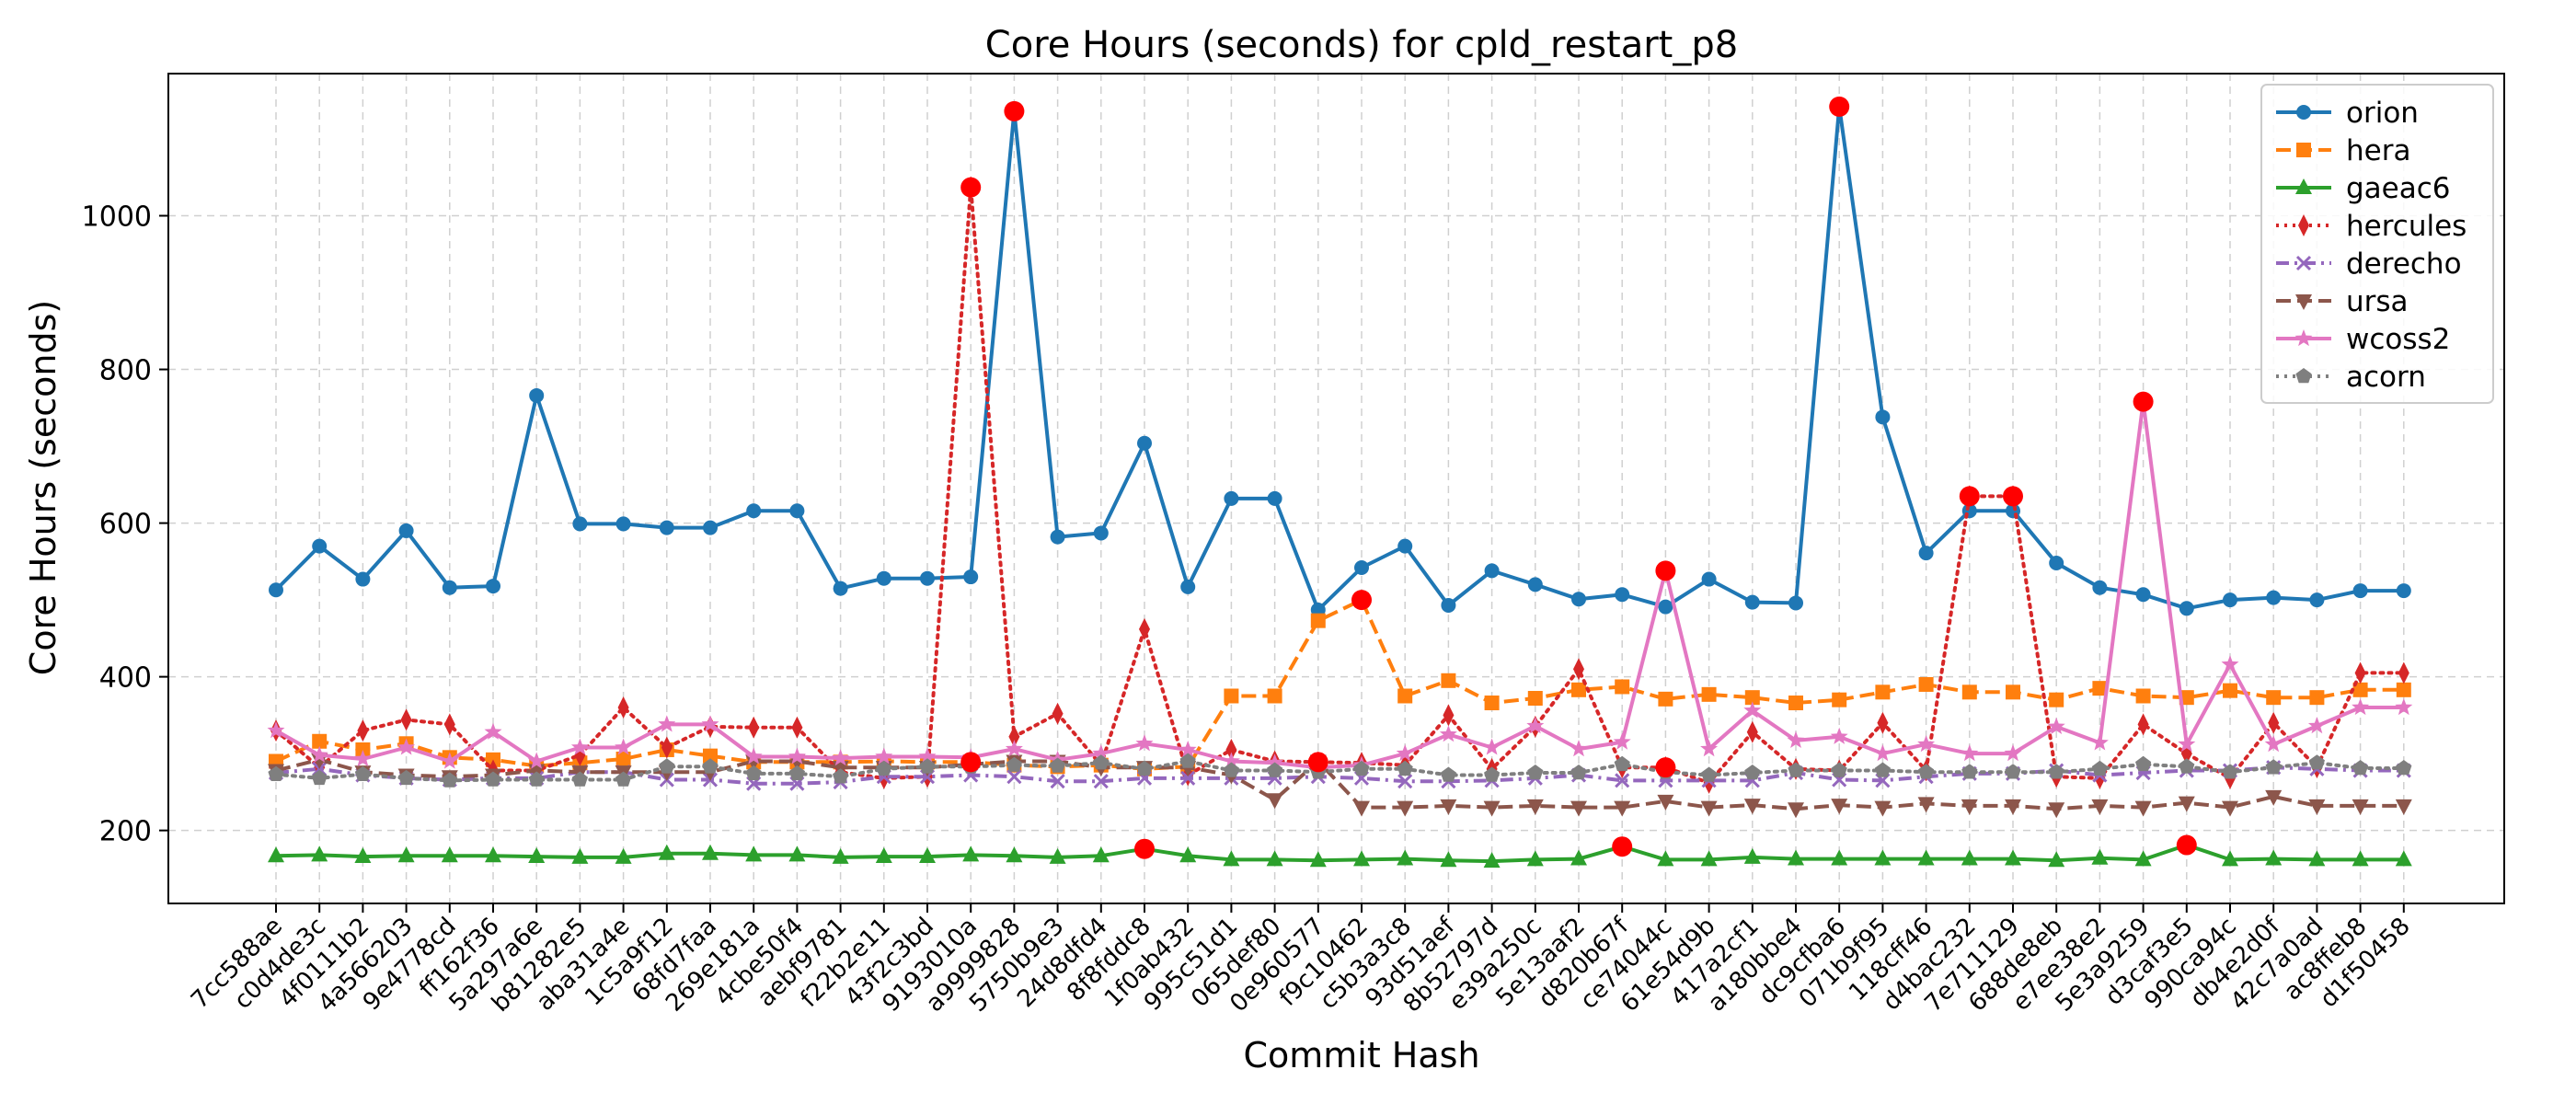  I want to click on legend-entry-orion: orion, so click(2347, 113).